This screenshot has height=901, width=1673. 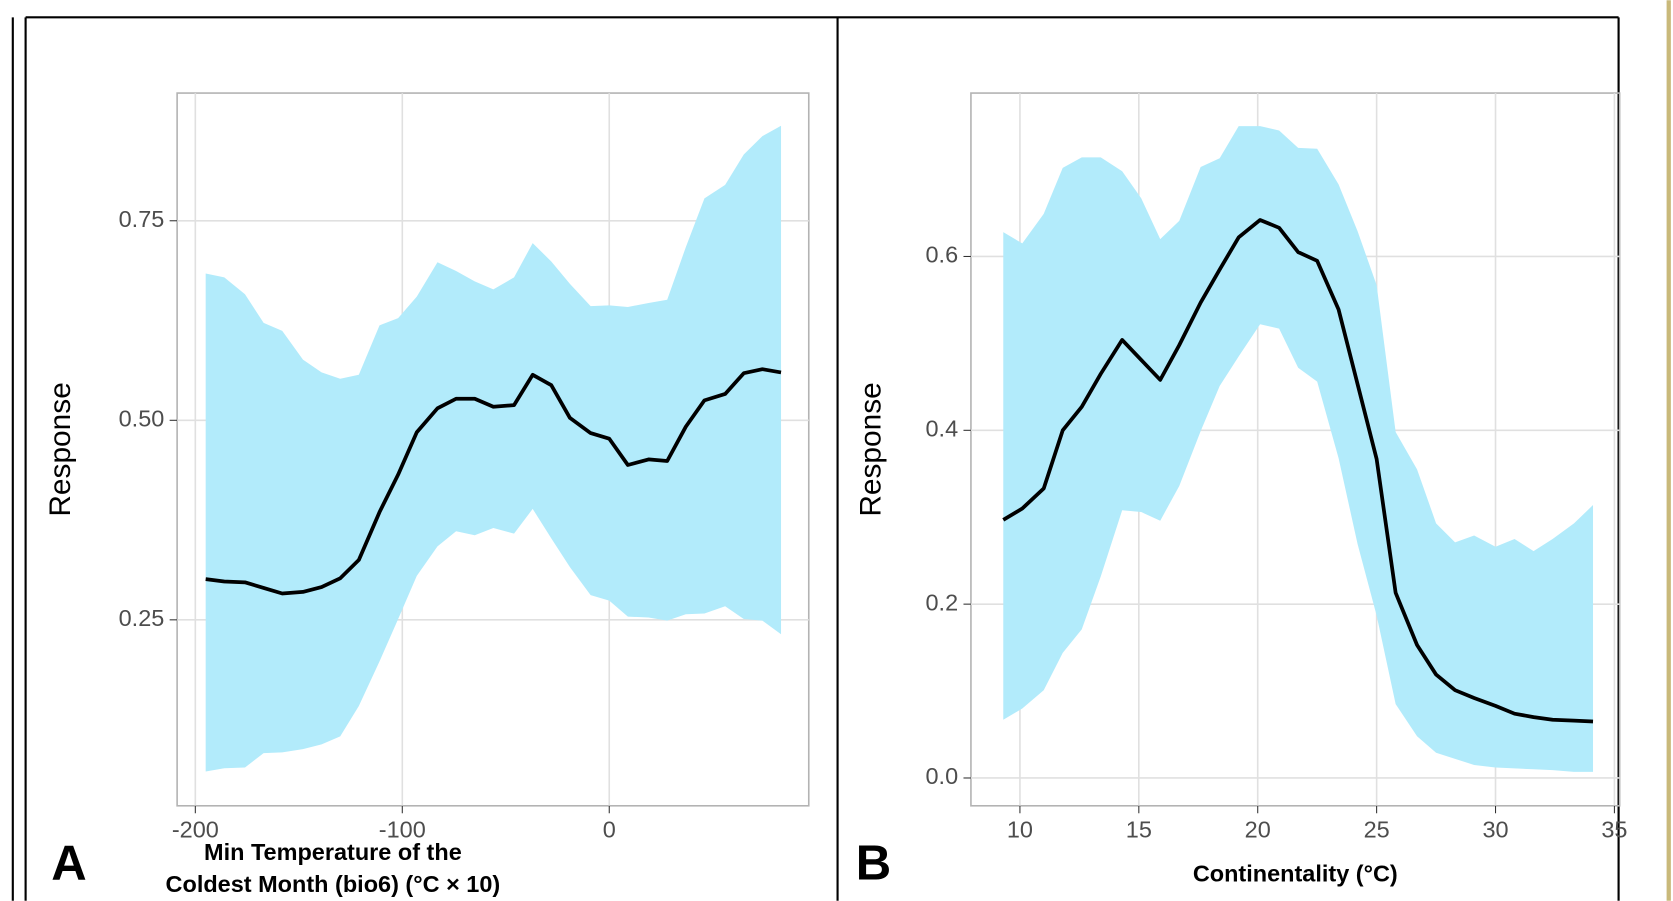 I want to click on y-tick-label: 0.75, so click(x=142, y=219).